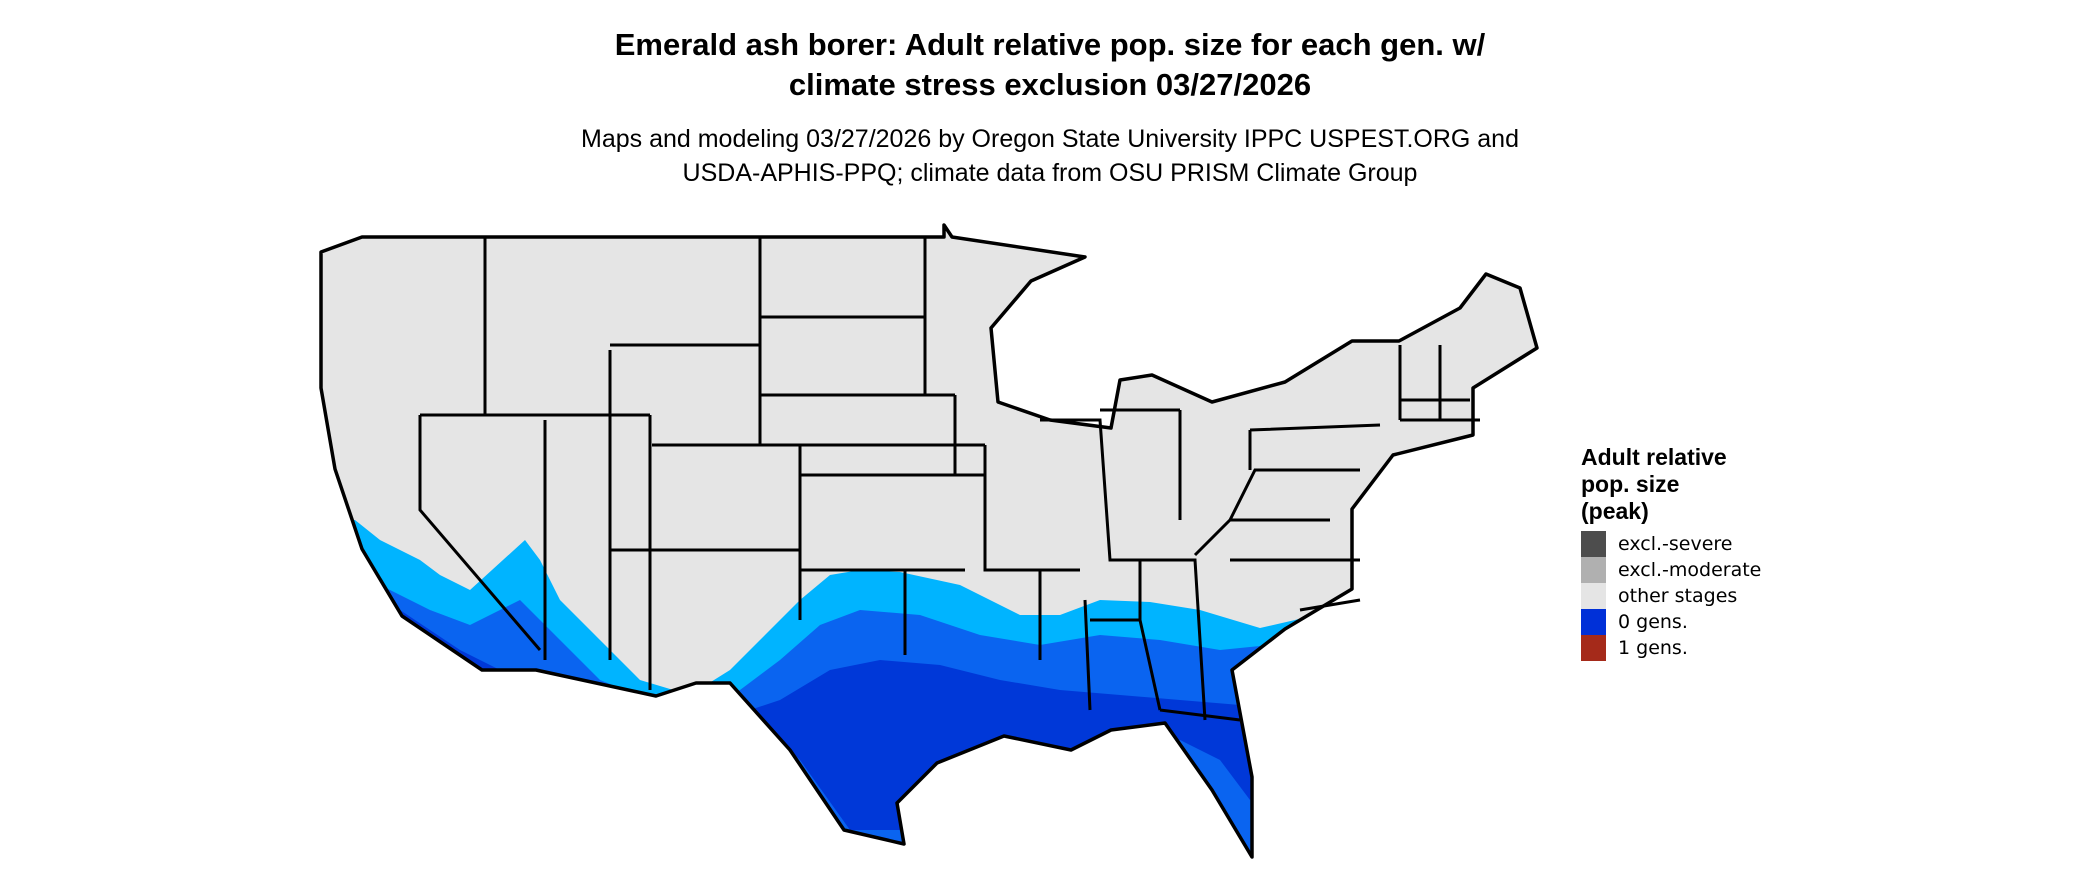 The width and height of the screenshot is (2100, 892). What do you see at coordinates (1050, 84) in the screenshot?
I see `title-line-2: climate stress exclusion 03/27/2026` at bounding box center [1050, 84].